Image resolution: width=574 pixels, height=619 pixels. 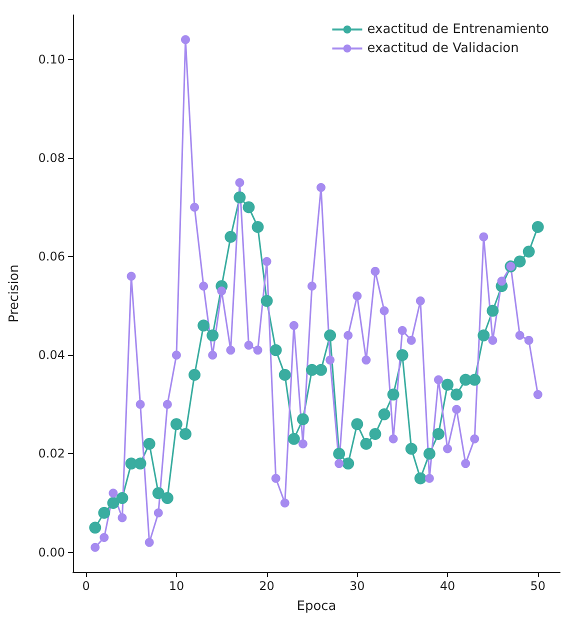 What do you see at coordinates (316, 606) in the screenshot?
I see `x-axis-title: Epoca` at bounding box center [316, 606].